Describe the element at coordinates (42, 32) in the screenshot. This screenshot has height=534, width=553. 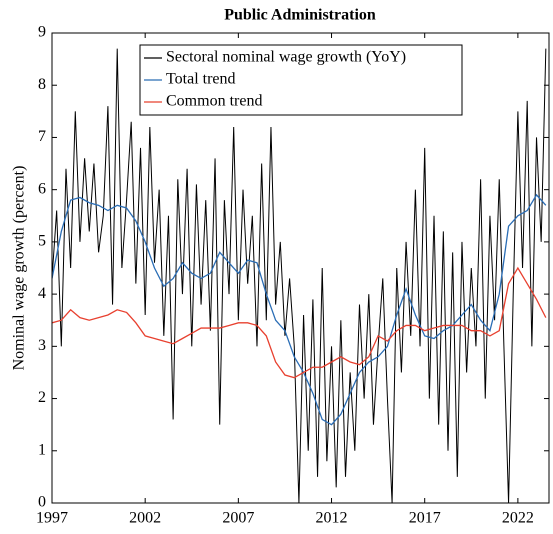
I see `y-tick-label: 9` at that location.